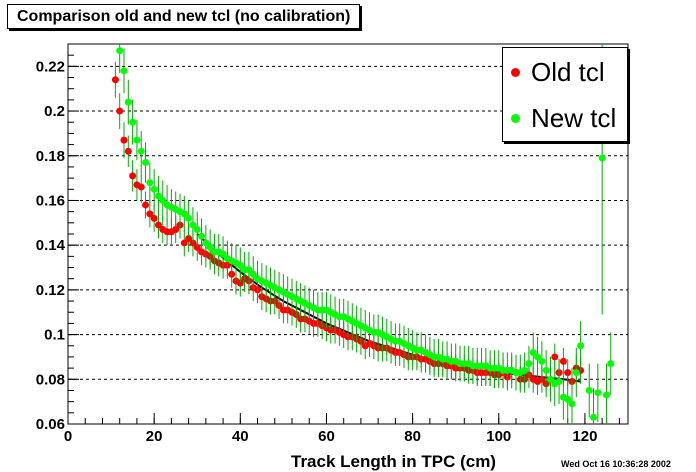 This screenshot has height=472, width=696. I want to click on x-tick-label: 120, so click(584, 436).